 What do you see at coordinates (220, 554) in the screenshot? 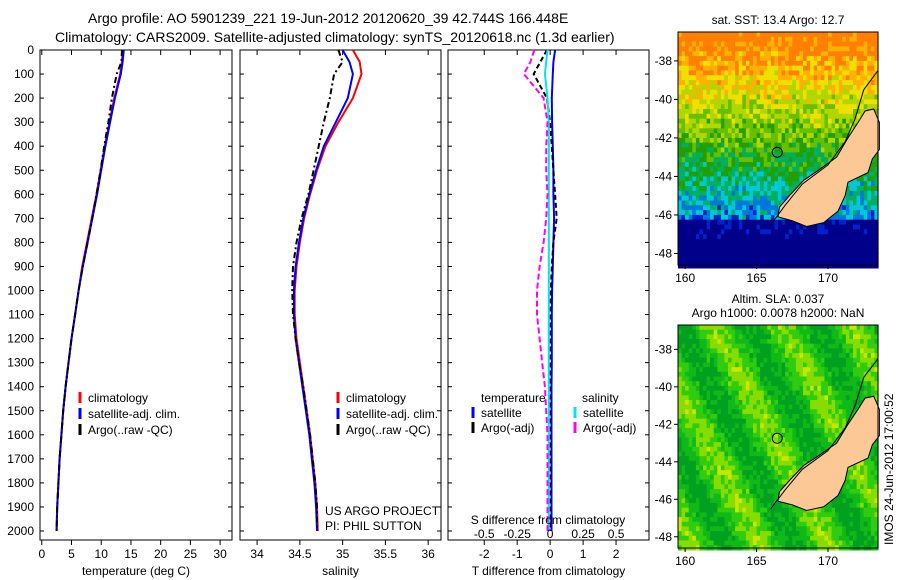
I see `x-tick-label: 30` at bounding box center [220, 554].